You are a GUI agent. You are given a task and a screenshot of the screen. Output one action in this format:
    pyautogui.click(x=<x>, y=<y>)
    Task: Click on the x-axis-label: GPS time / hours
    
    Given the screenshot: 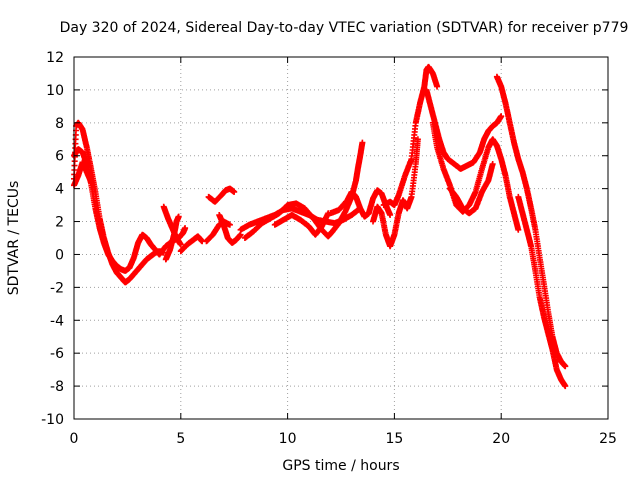 What is the action you would take?
    pyautogui.click(x=340, y=466)
    